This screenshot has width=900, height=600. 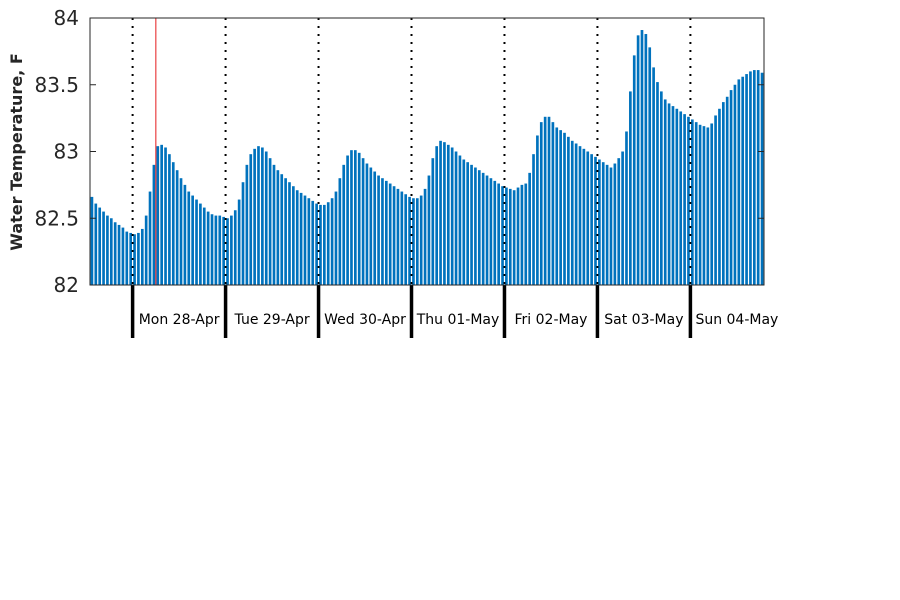 I want to click on day-label: Thu 01-May, so click(x=458, y=320).